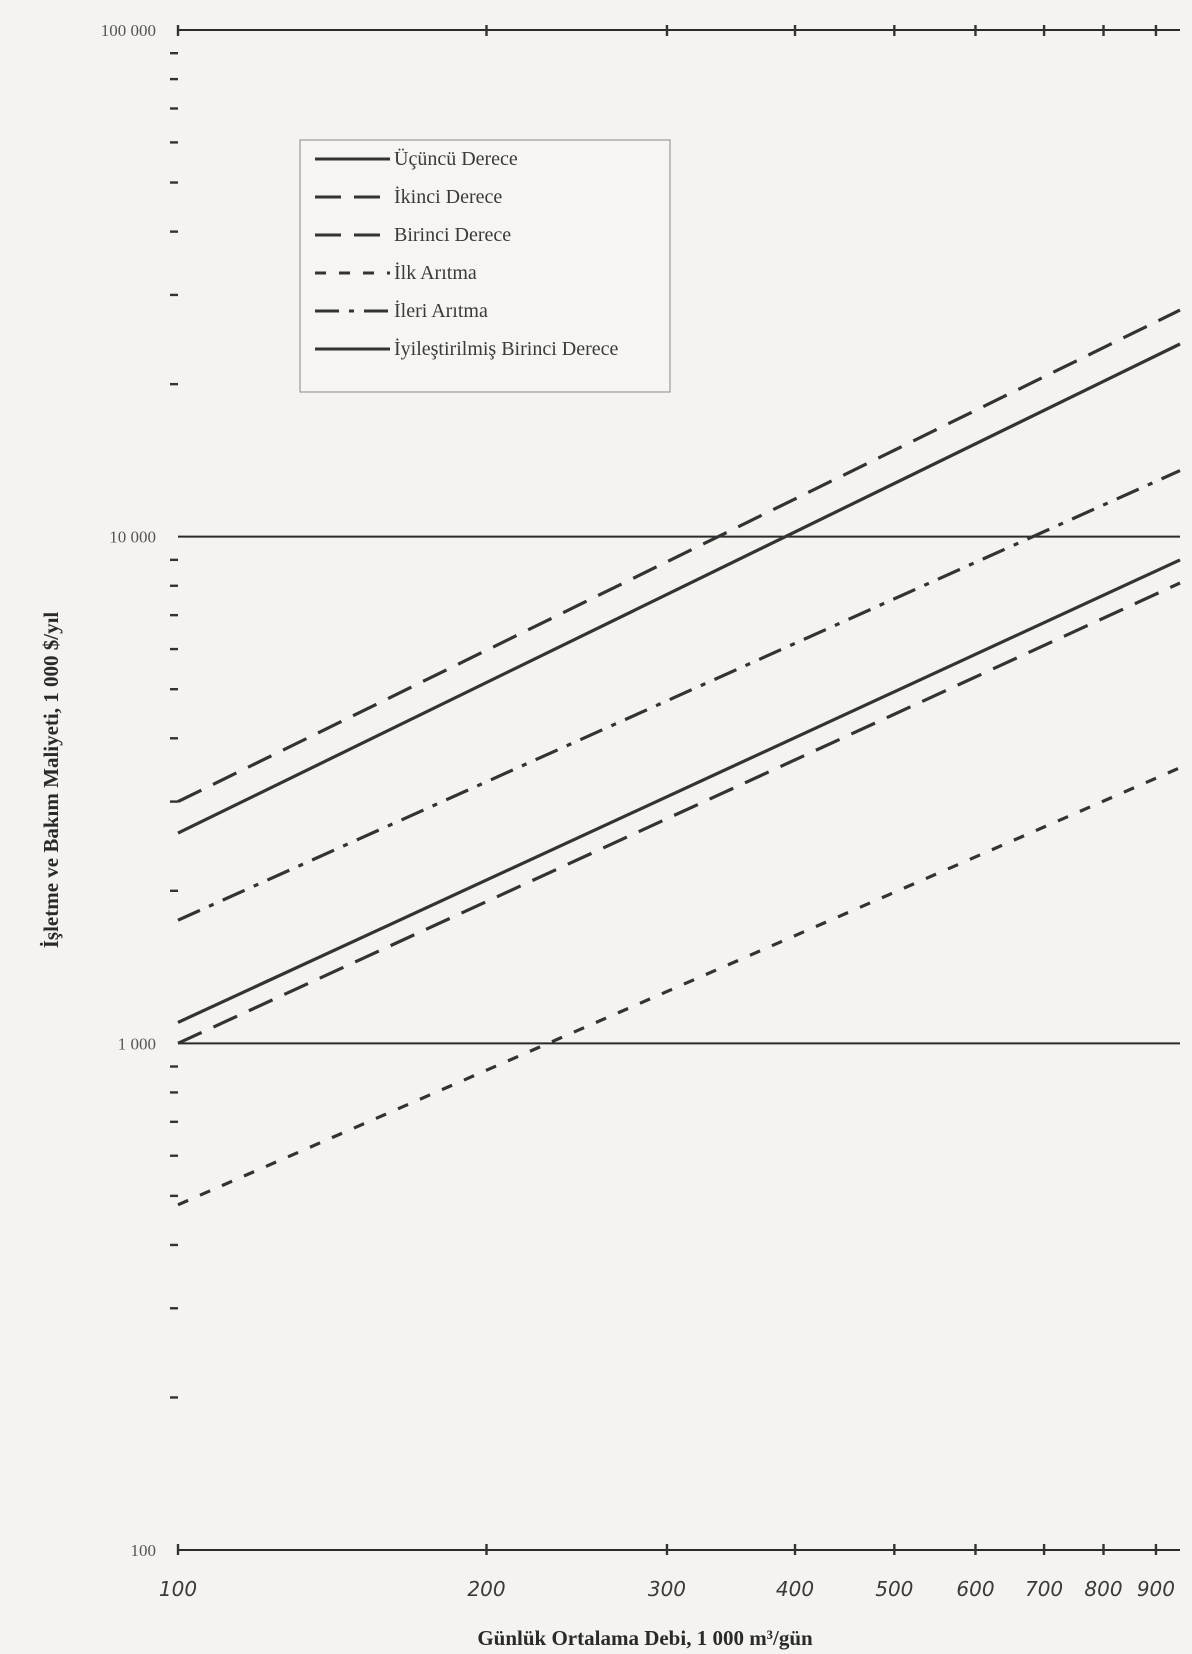 This screenshot has height=1654, width=1192. What do you see at coordinates (178, 1589) in the screenshot?
I see `x-tick-label: 100` at bounding box center [178, 1589].